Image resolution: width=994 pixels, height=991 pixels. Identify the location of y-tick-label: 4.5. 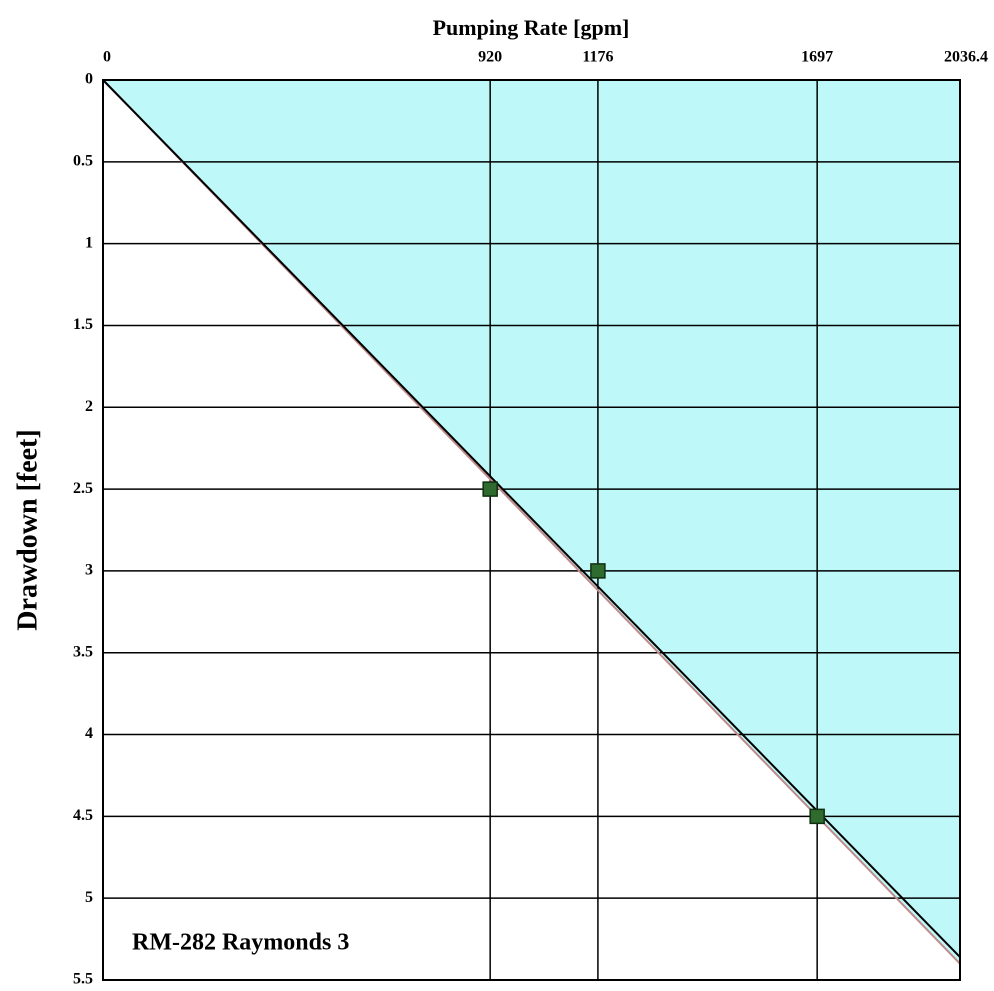
(83, 815).